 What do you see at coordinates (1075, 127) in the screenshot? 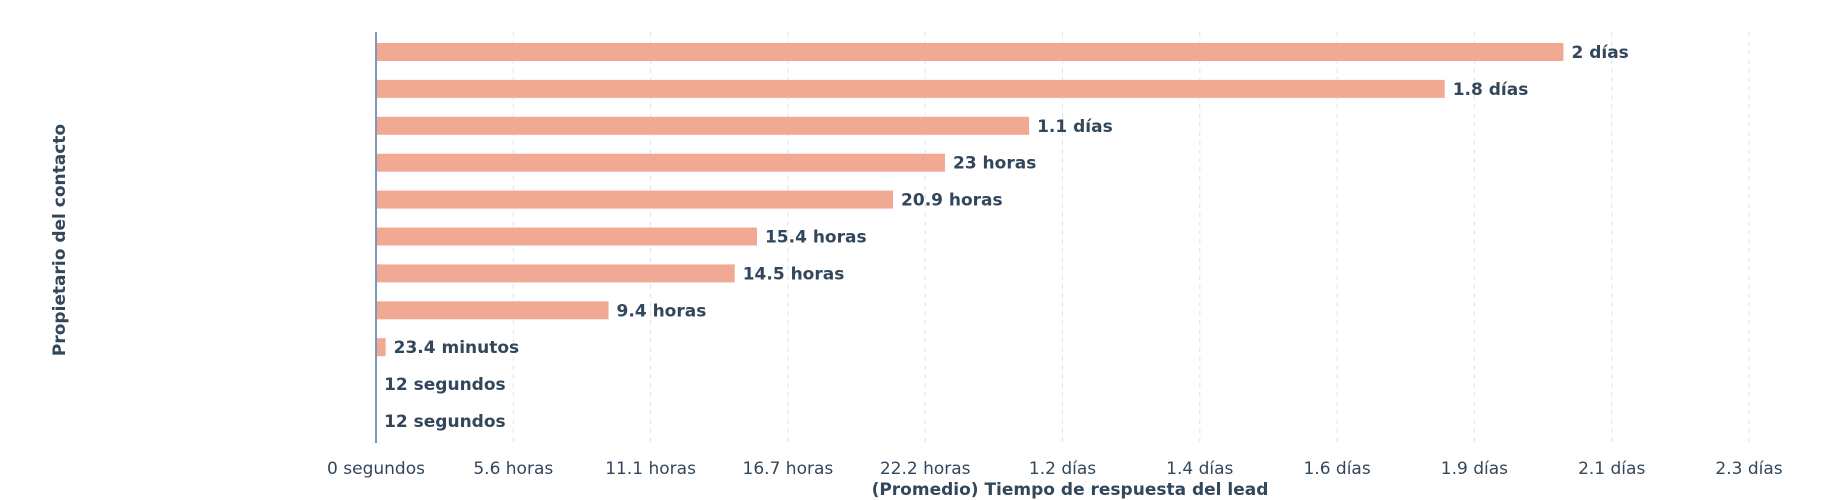
I see `data-label: 1.1 días` at bounding box center [1075, 127].